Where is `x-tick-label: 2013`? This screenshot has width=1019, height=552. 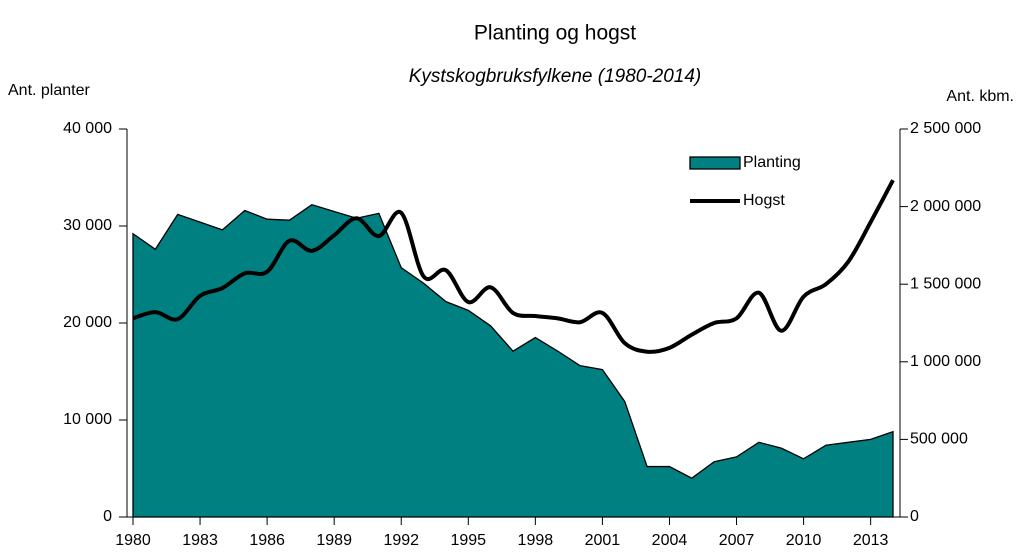
x-tick-label: 2013 is located at coordinates (871, 540).